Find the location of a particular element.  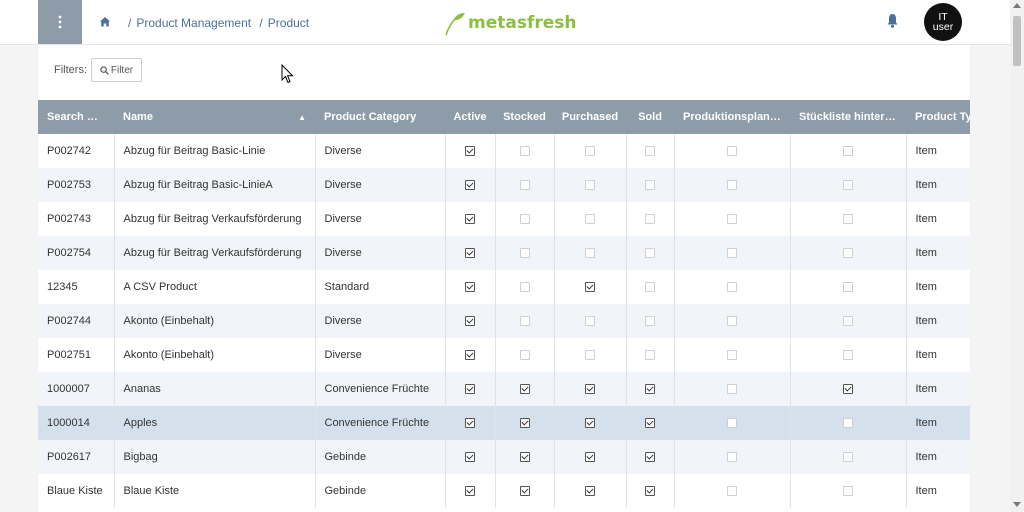

column-header-active: Active is located at coordinates (470, 117).